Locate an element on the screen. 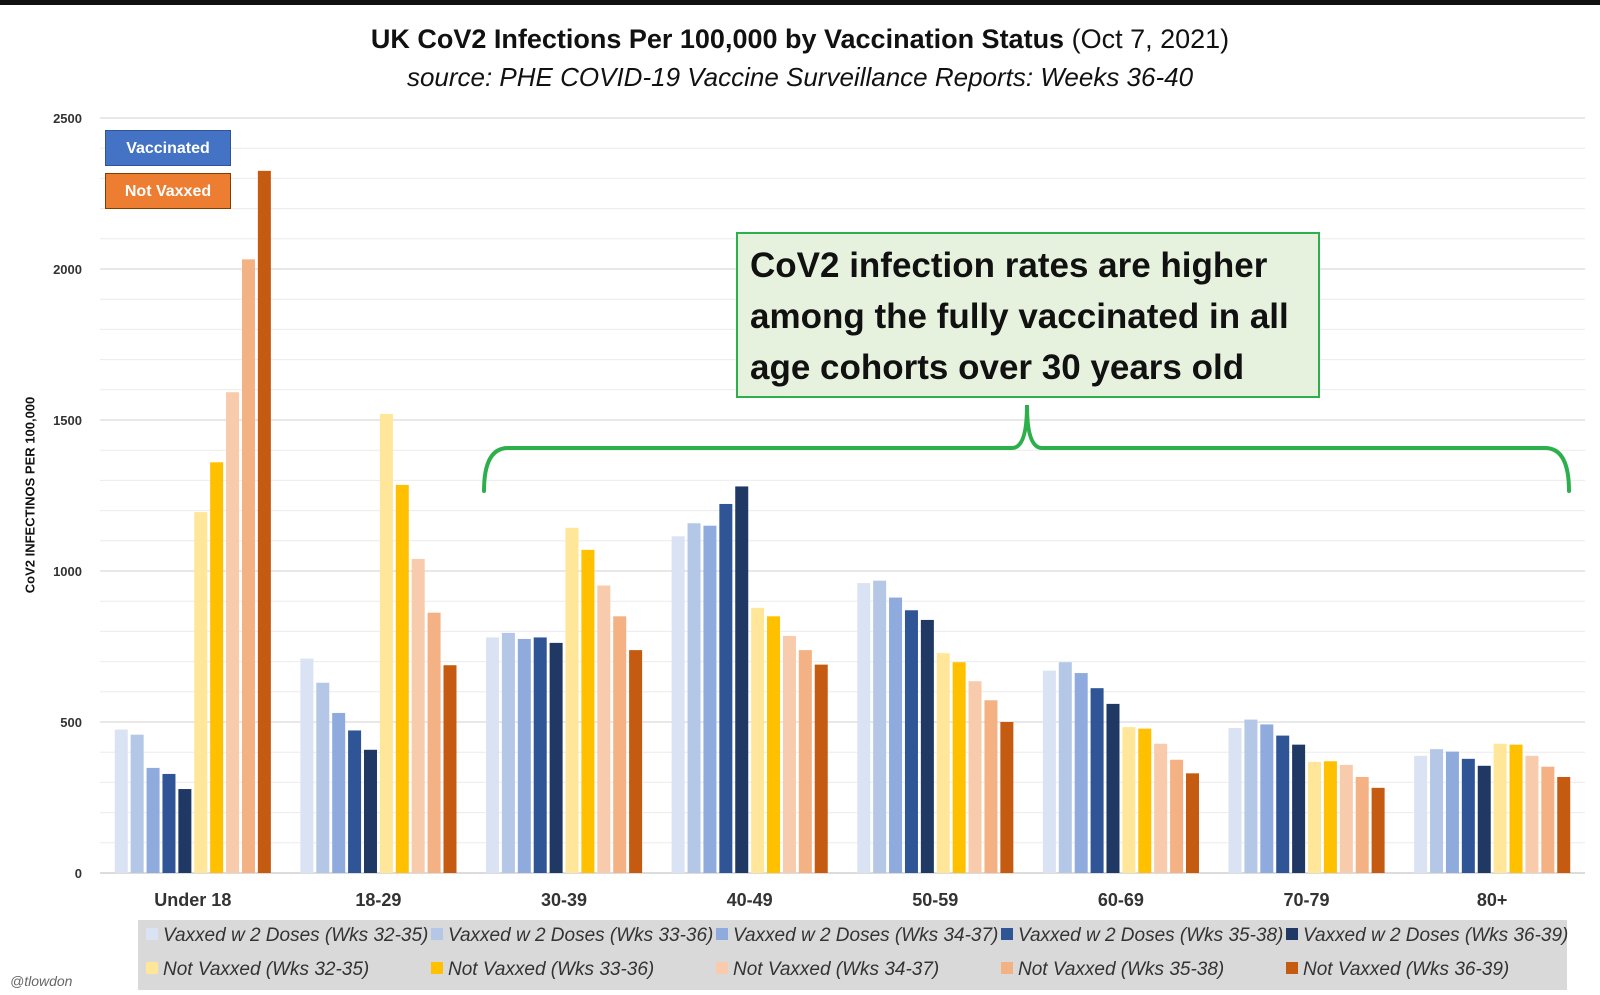  x-tick-label: 70-79 is located at coordinates (1307, 900).